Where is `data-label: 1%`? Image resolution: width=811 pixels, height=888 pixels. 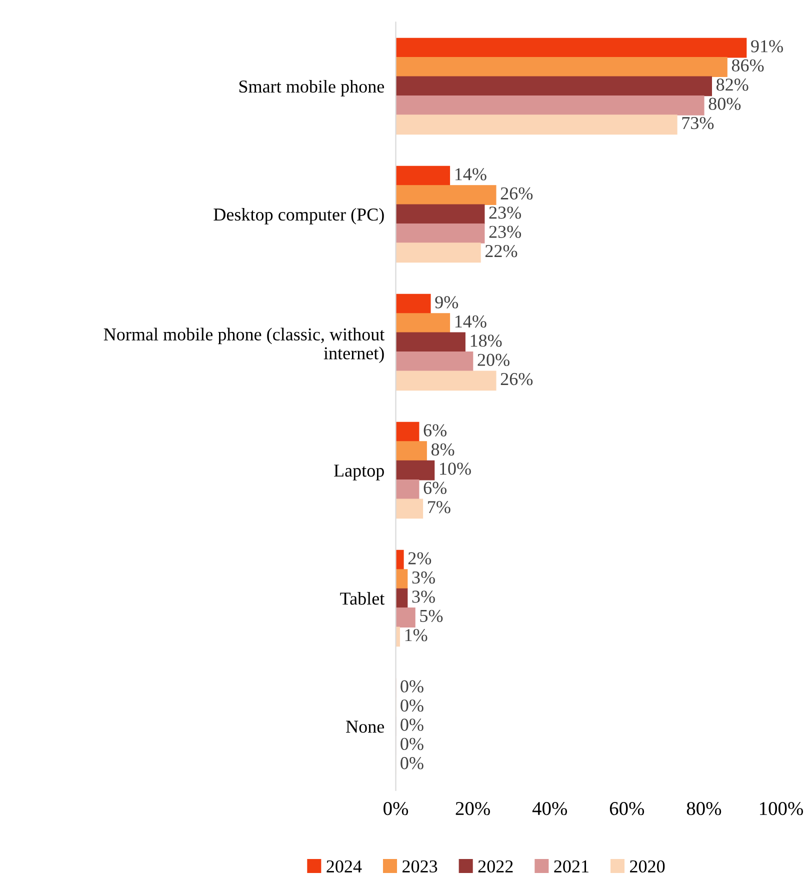
data-label: 1% is located at coordinates (416, 635).